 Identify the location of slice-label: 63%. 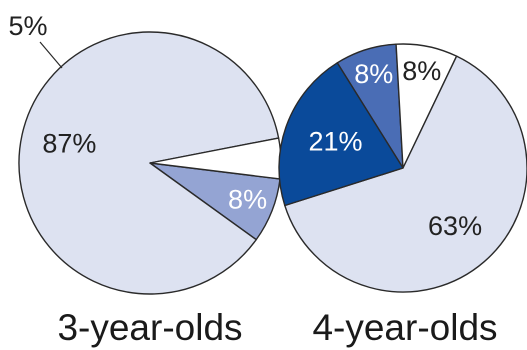
(455, 226).